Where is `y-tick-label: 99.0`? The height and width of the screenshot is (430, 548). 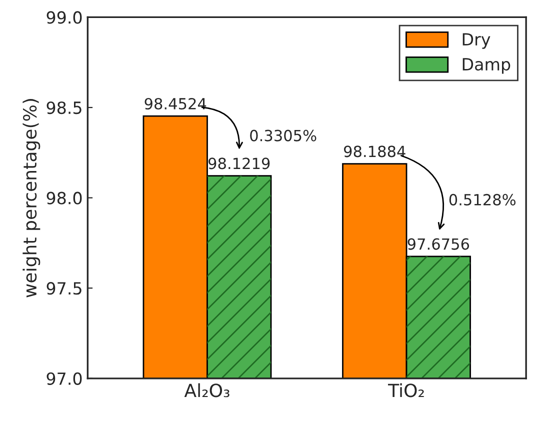 y-tick-label: 99.0 is located at coordinates (64, 17).